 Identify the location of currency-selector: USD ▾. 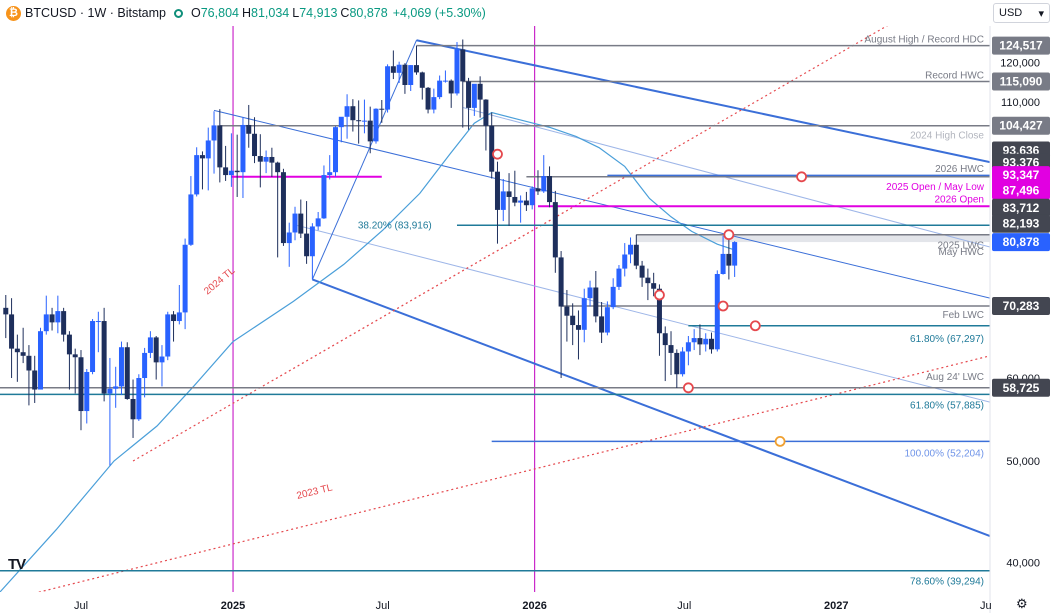
(1021, 13).